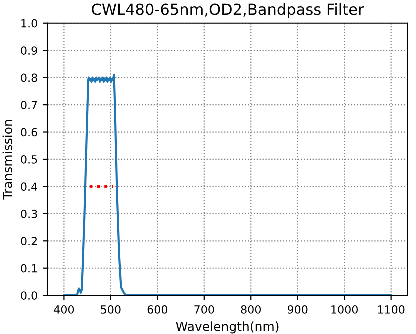 The image size is (416, 334). Describe the element at coordinates (111, 310) in the screenshot. I see `x-tick-label: 500` at that location.